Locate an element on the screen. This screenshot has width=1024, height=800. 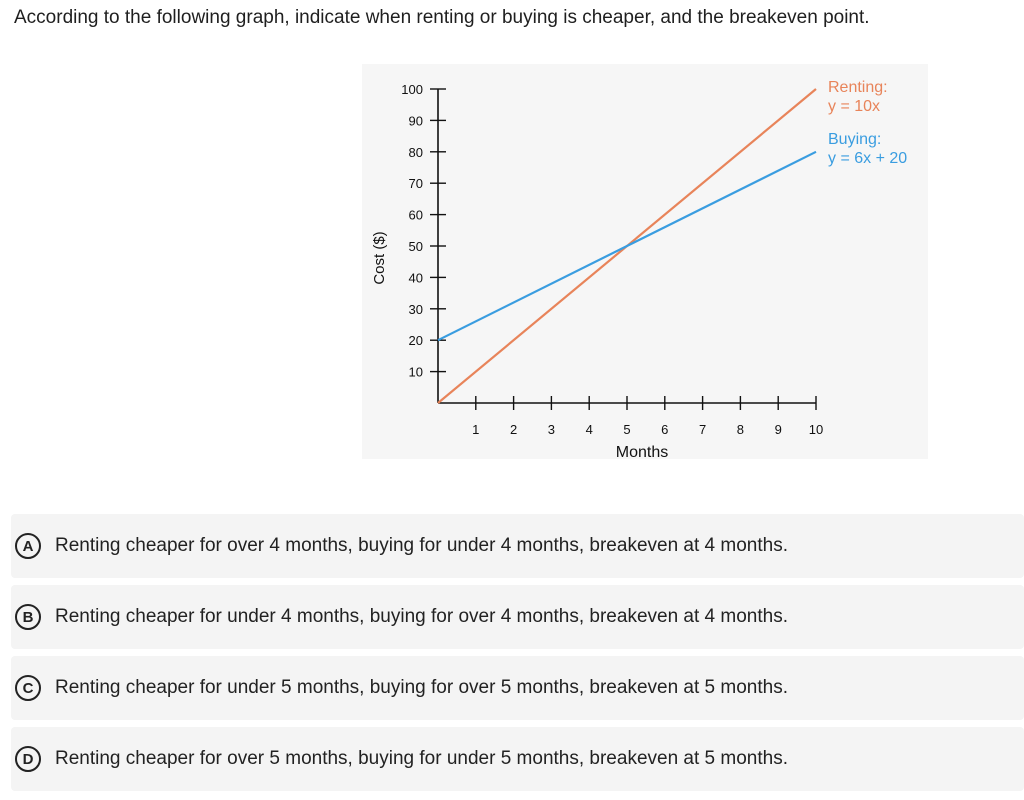
x-tick-label: 10 is located at coordinates (816, 429).